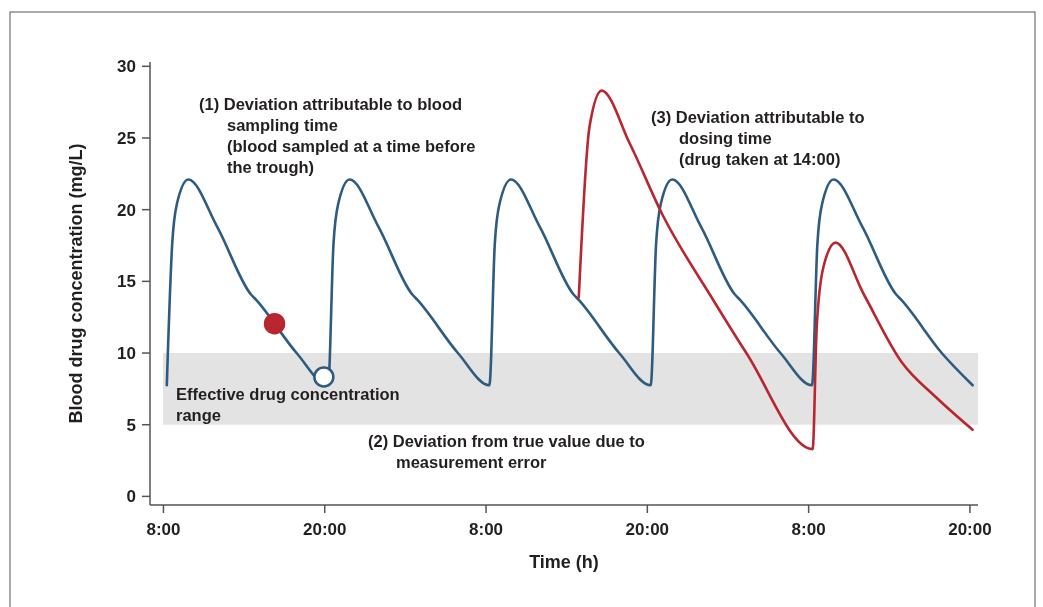  What do you see at coordinates (564, 562) in the screenshot?
I see `x-axis-title: Time (h)` at bounding box center [564, 562].